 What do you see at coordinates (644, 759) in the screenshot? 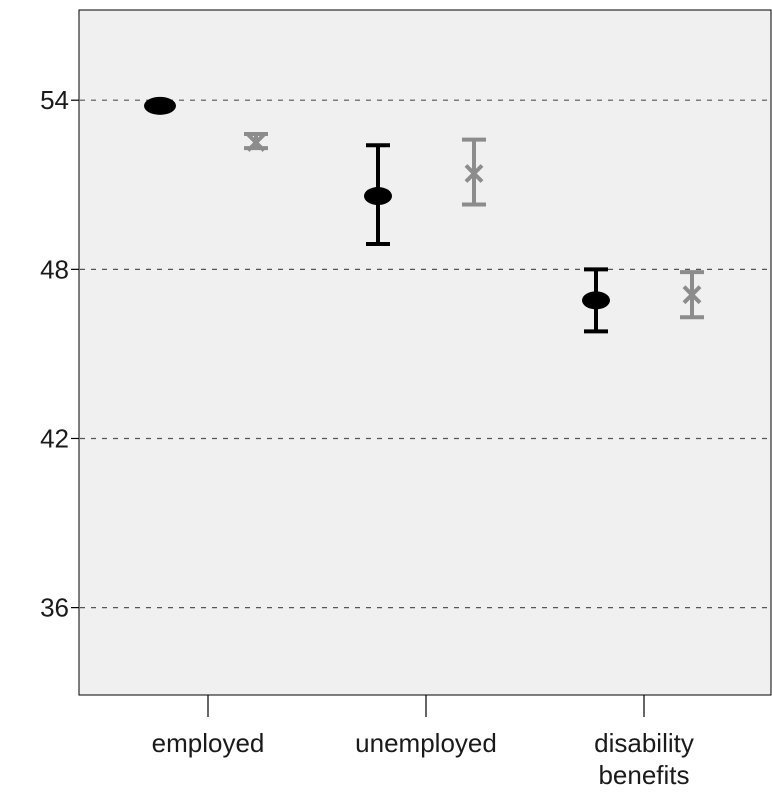
I see `x-tick-label-disability-benefits: disability benefits` at bounding box center [644, 759].